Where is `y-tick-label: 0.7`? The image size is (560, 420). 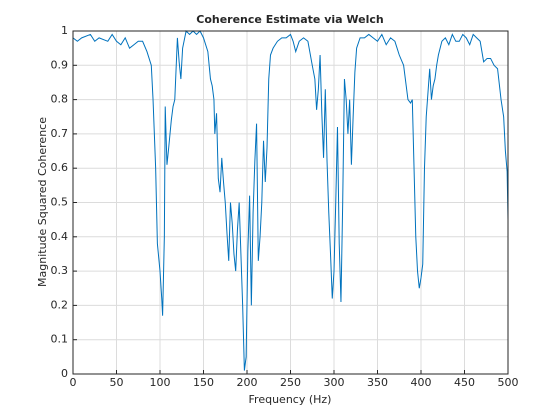 y-tick-label: 0.7 is located at coordinates (60, 133).